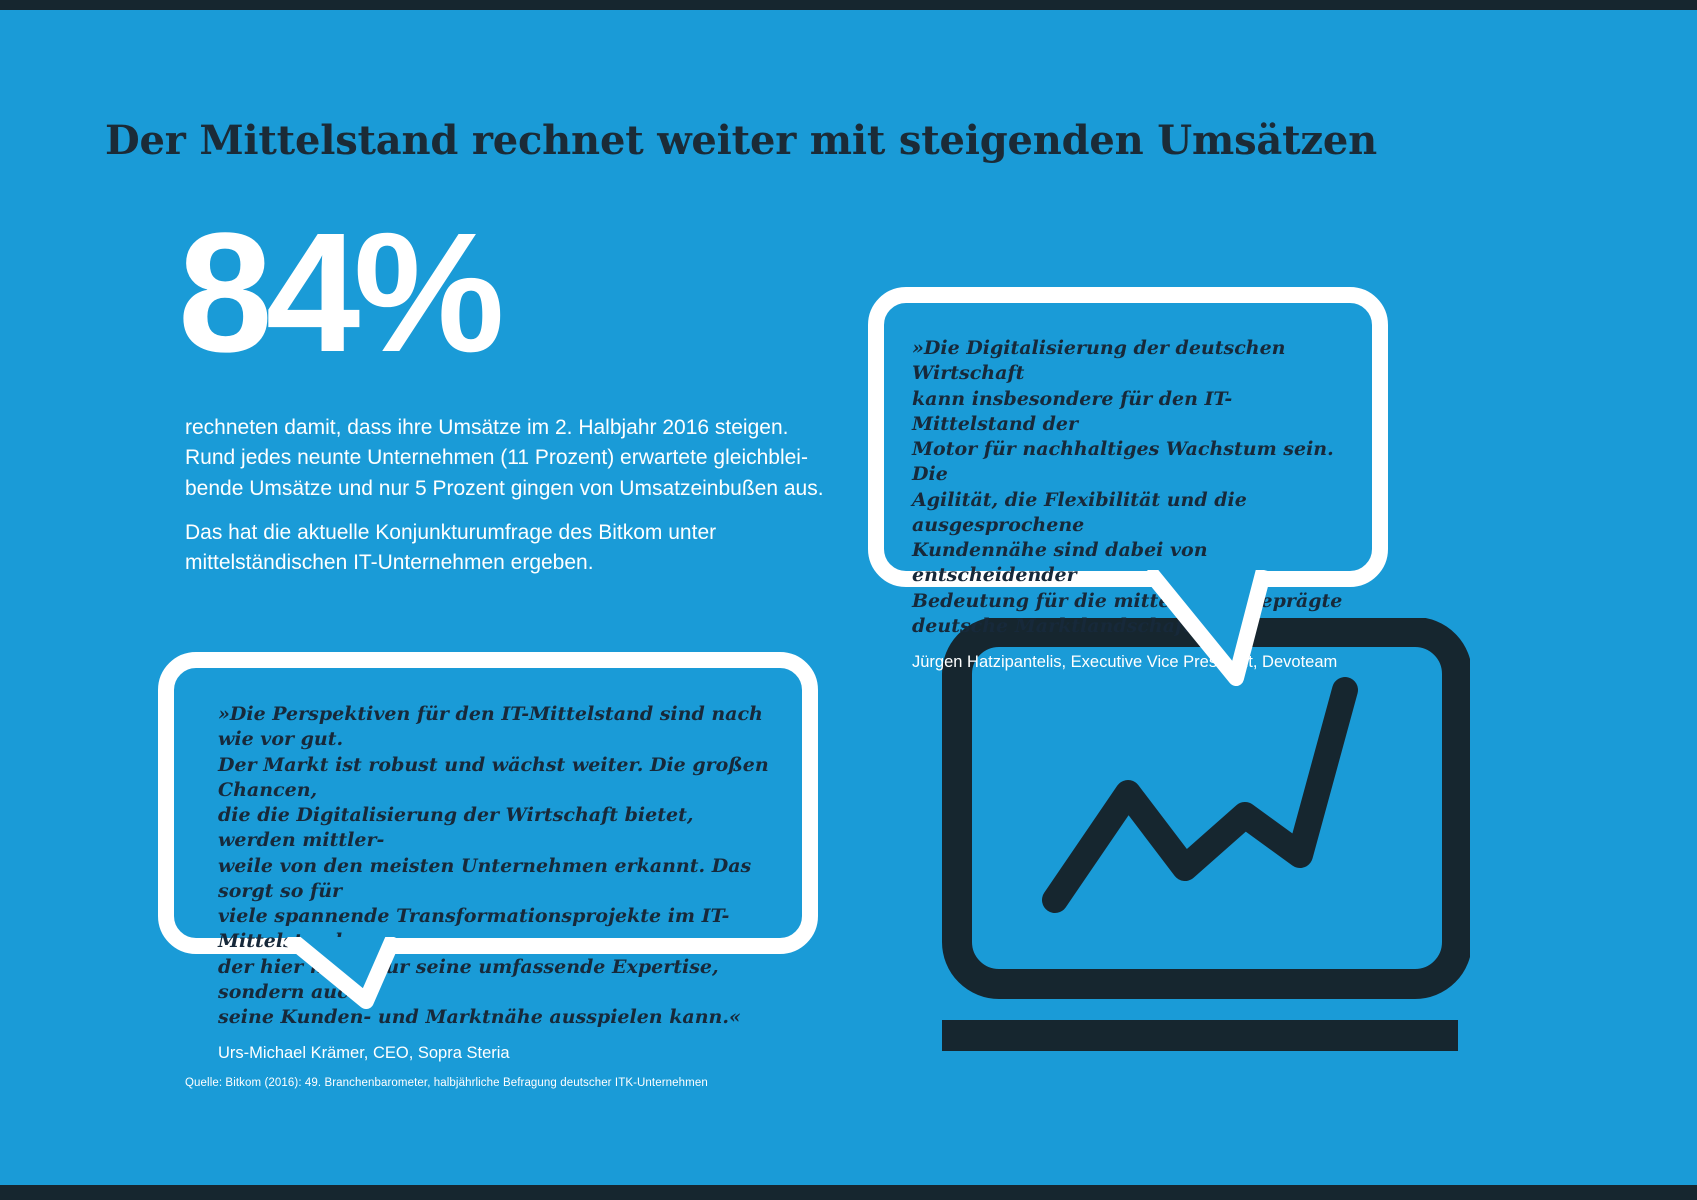 This screenshot has height=1200, width=1697. I want to click on quote-attribution-sopra-steria: Urs-Michael Krämer, CEO, Sopra Steria, so click(364, 1053).